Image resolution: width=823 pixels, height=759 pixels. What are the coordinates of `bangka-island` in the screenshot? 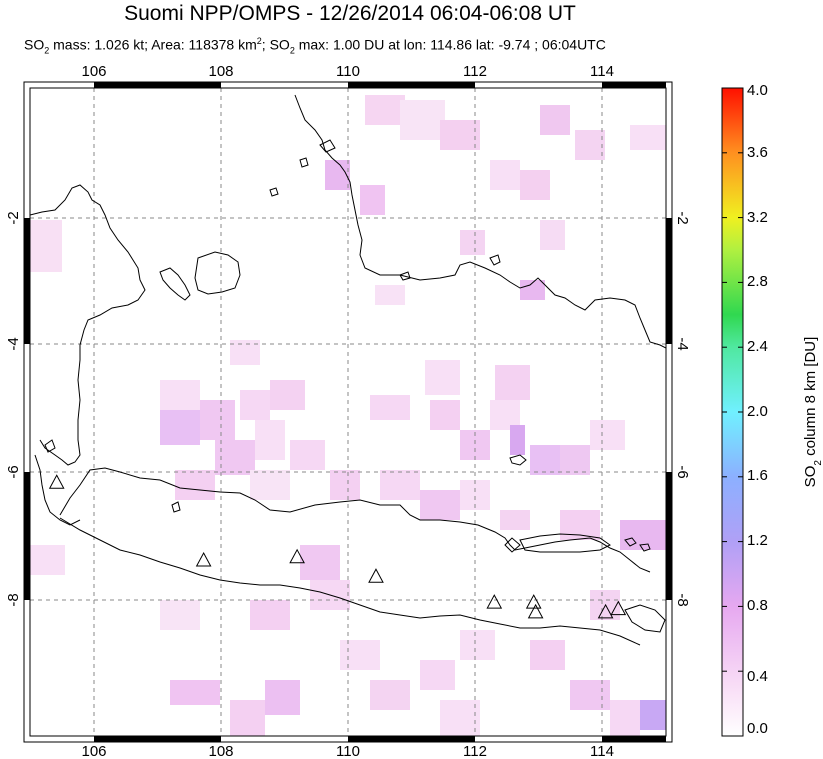 It's located at (175, 284).